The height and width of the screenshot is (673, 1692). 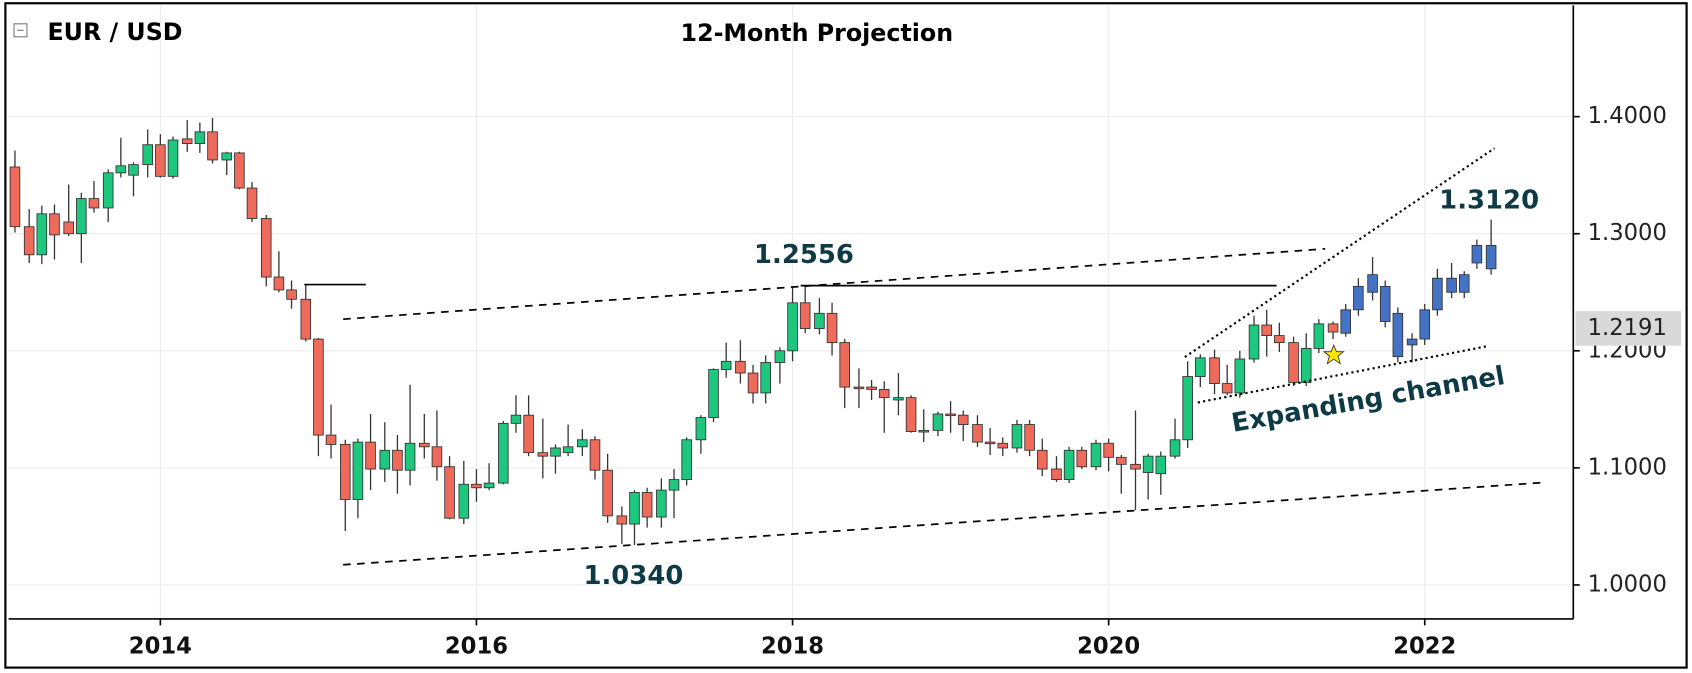 I want to click on x-tick-label: 2020, so click(x=1108, y=647).